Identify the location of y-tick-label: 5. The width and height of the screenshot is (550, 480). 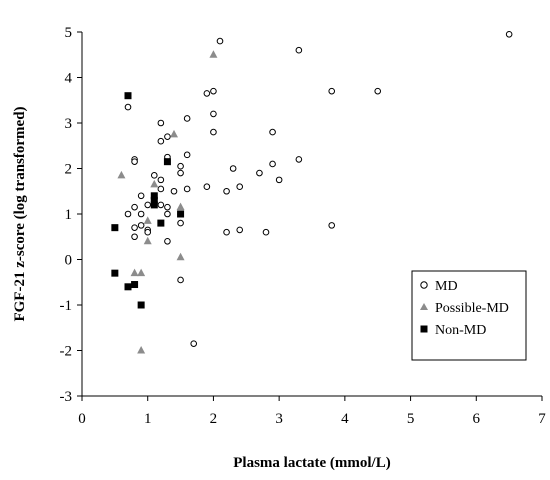
(69, 33).